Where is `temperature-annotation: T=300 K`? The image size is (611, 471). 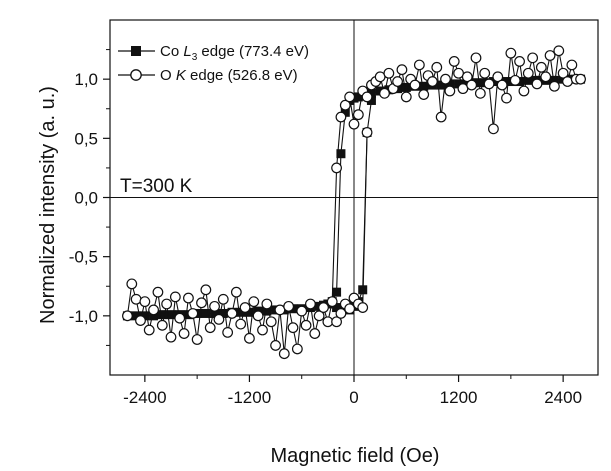
temperature-annotation: T=300 K is located at coordinates (156, 186).